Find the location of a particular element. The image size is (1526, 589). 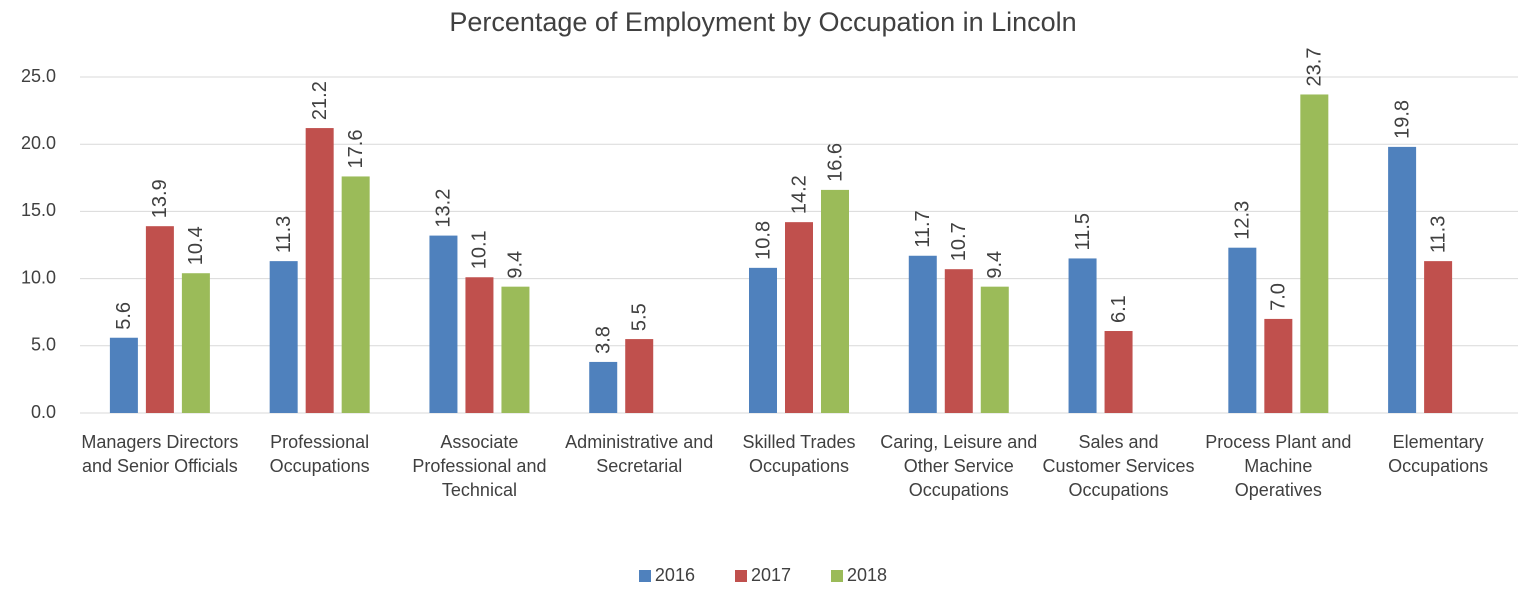

y-tick-label: 10.0 is located at coordinates (38, 277).